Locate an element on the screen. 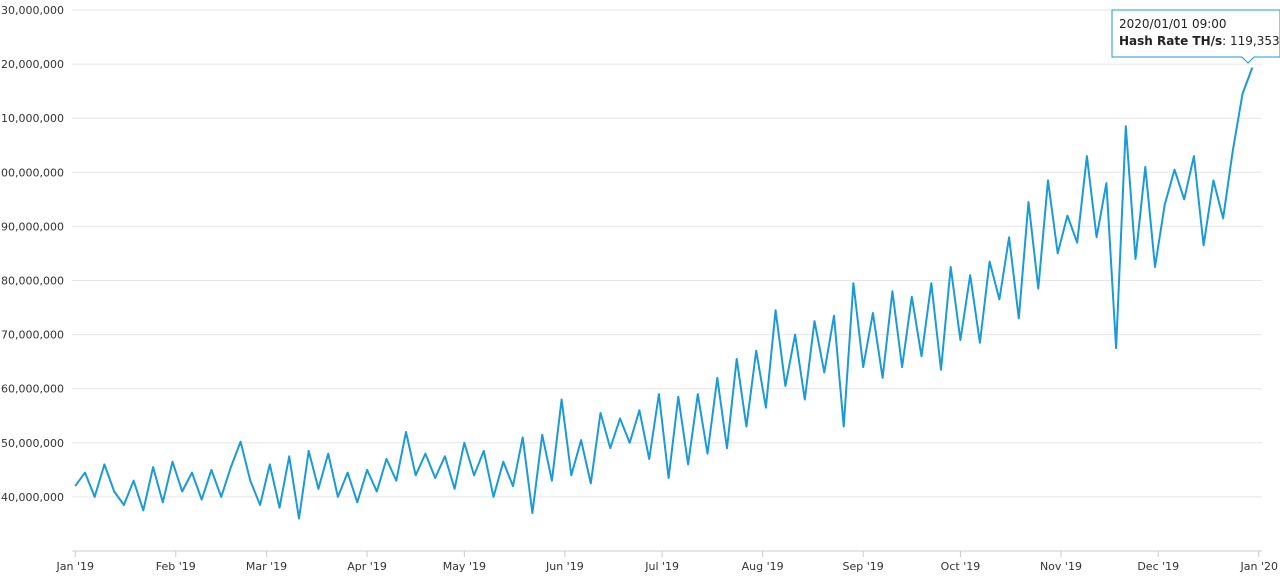 The image size is (1280, 587). tooltip-value-line: Hash Rate TH/s: 119,353,780 is located at coordinates (1199, 41).